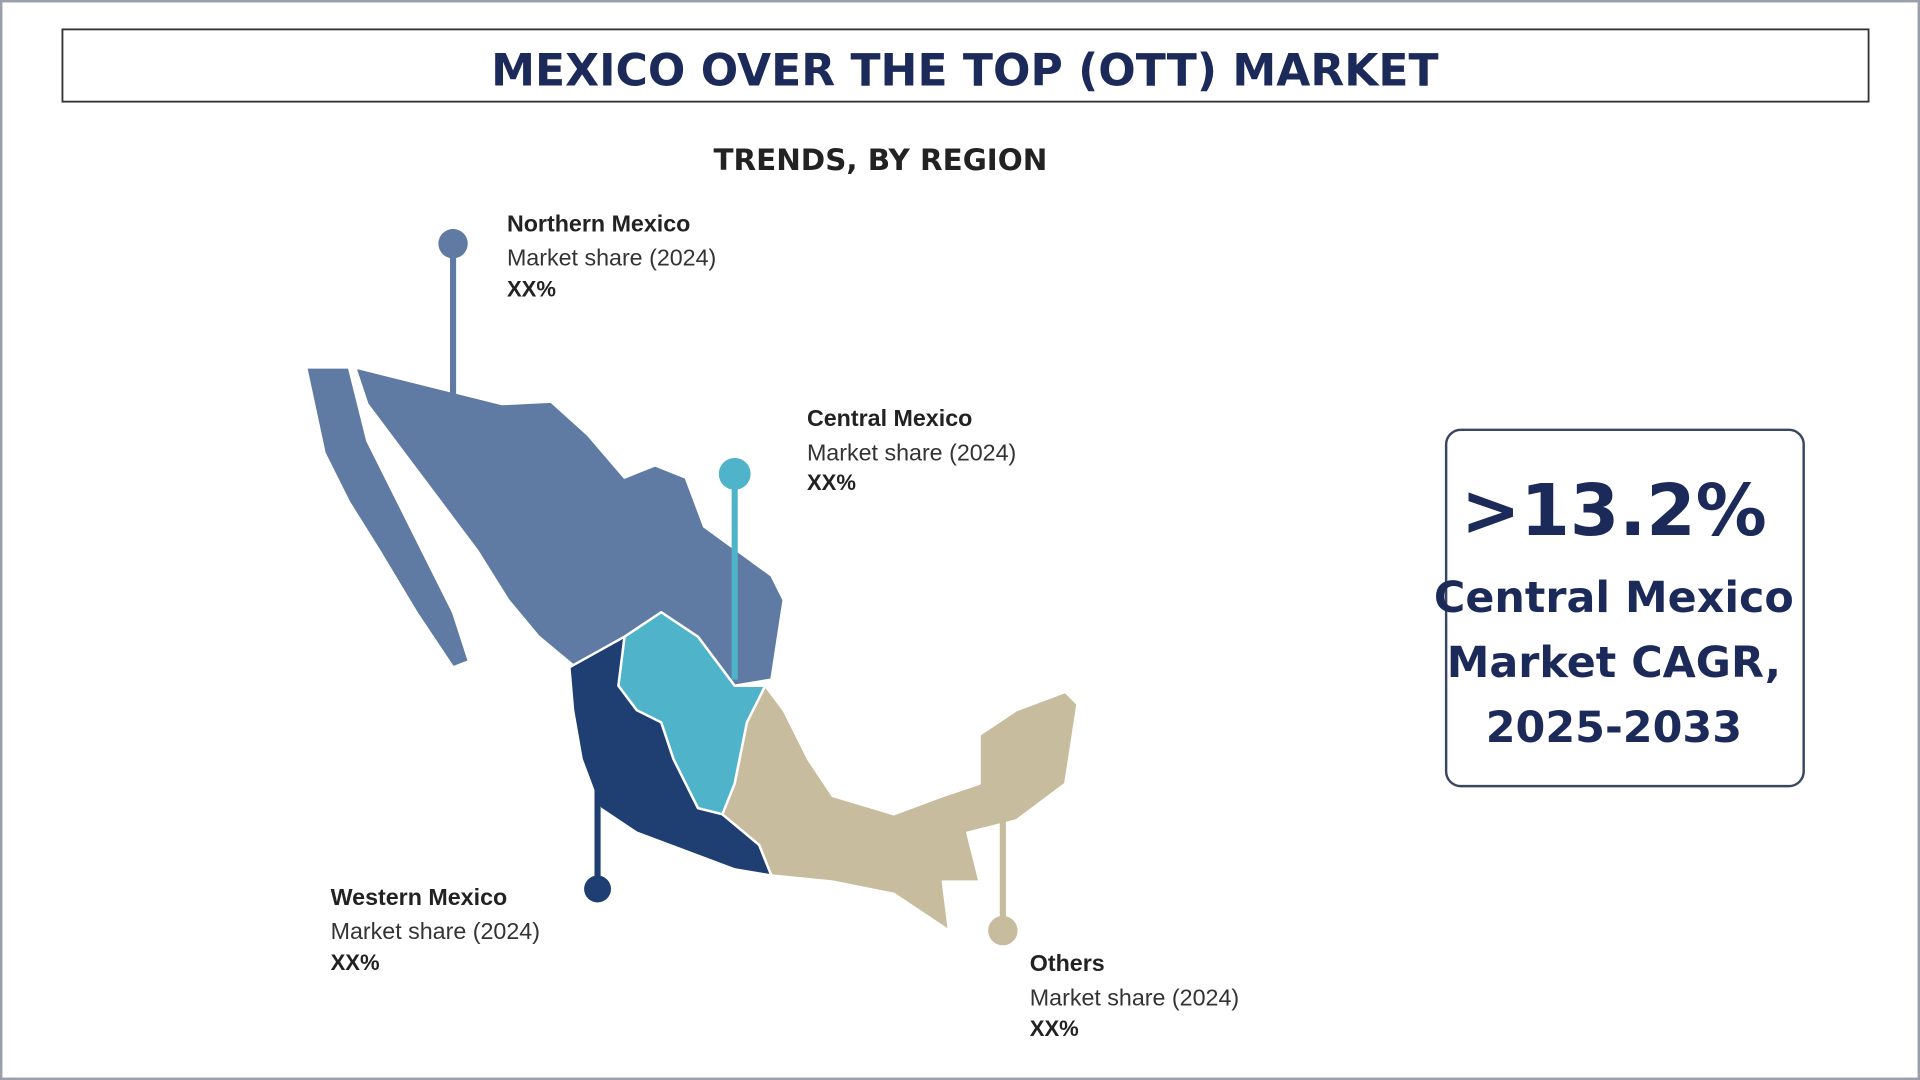 The image size is (1920, 1080). I want to click on region-name: Central Mexico, so click(889, 418).